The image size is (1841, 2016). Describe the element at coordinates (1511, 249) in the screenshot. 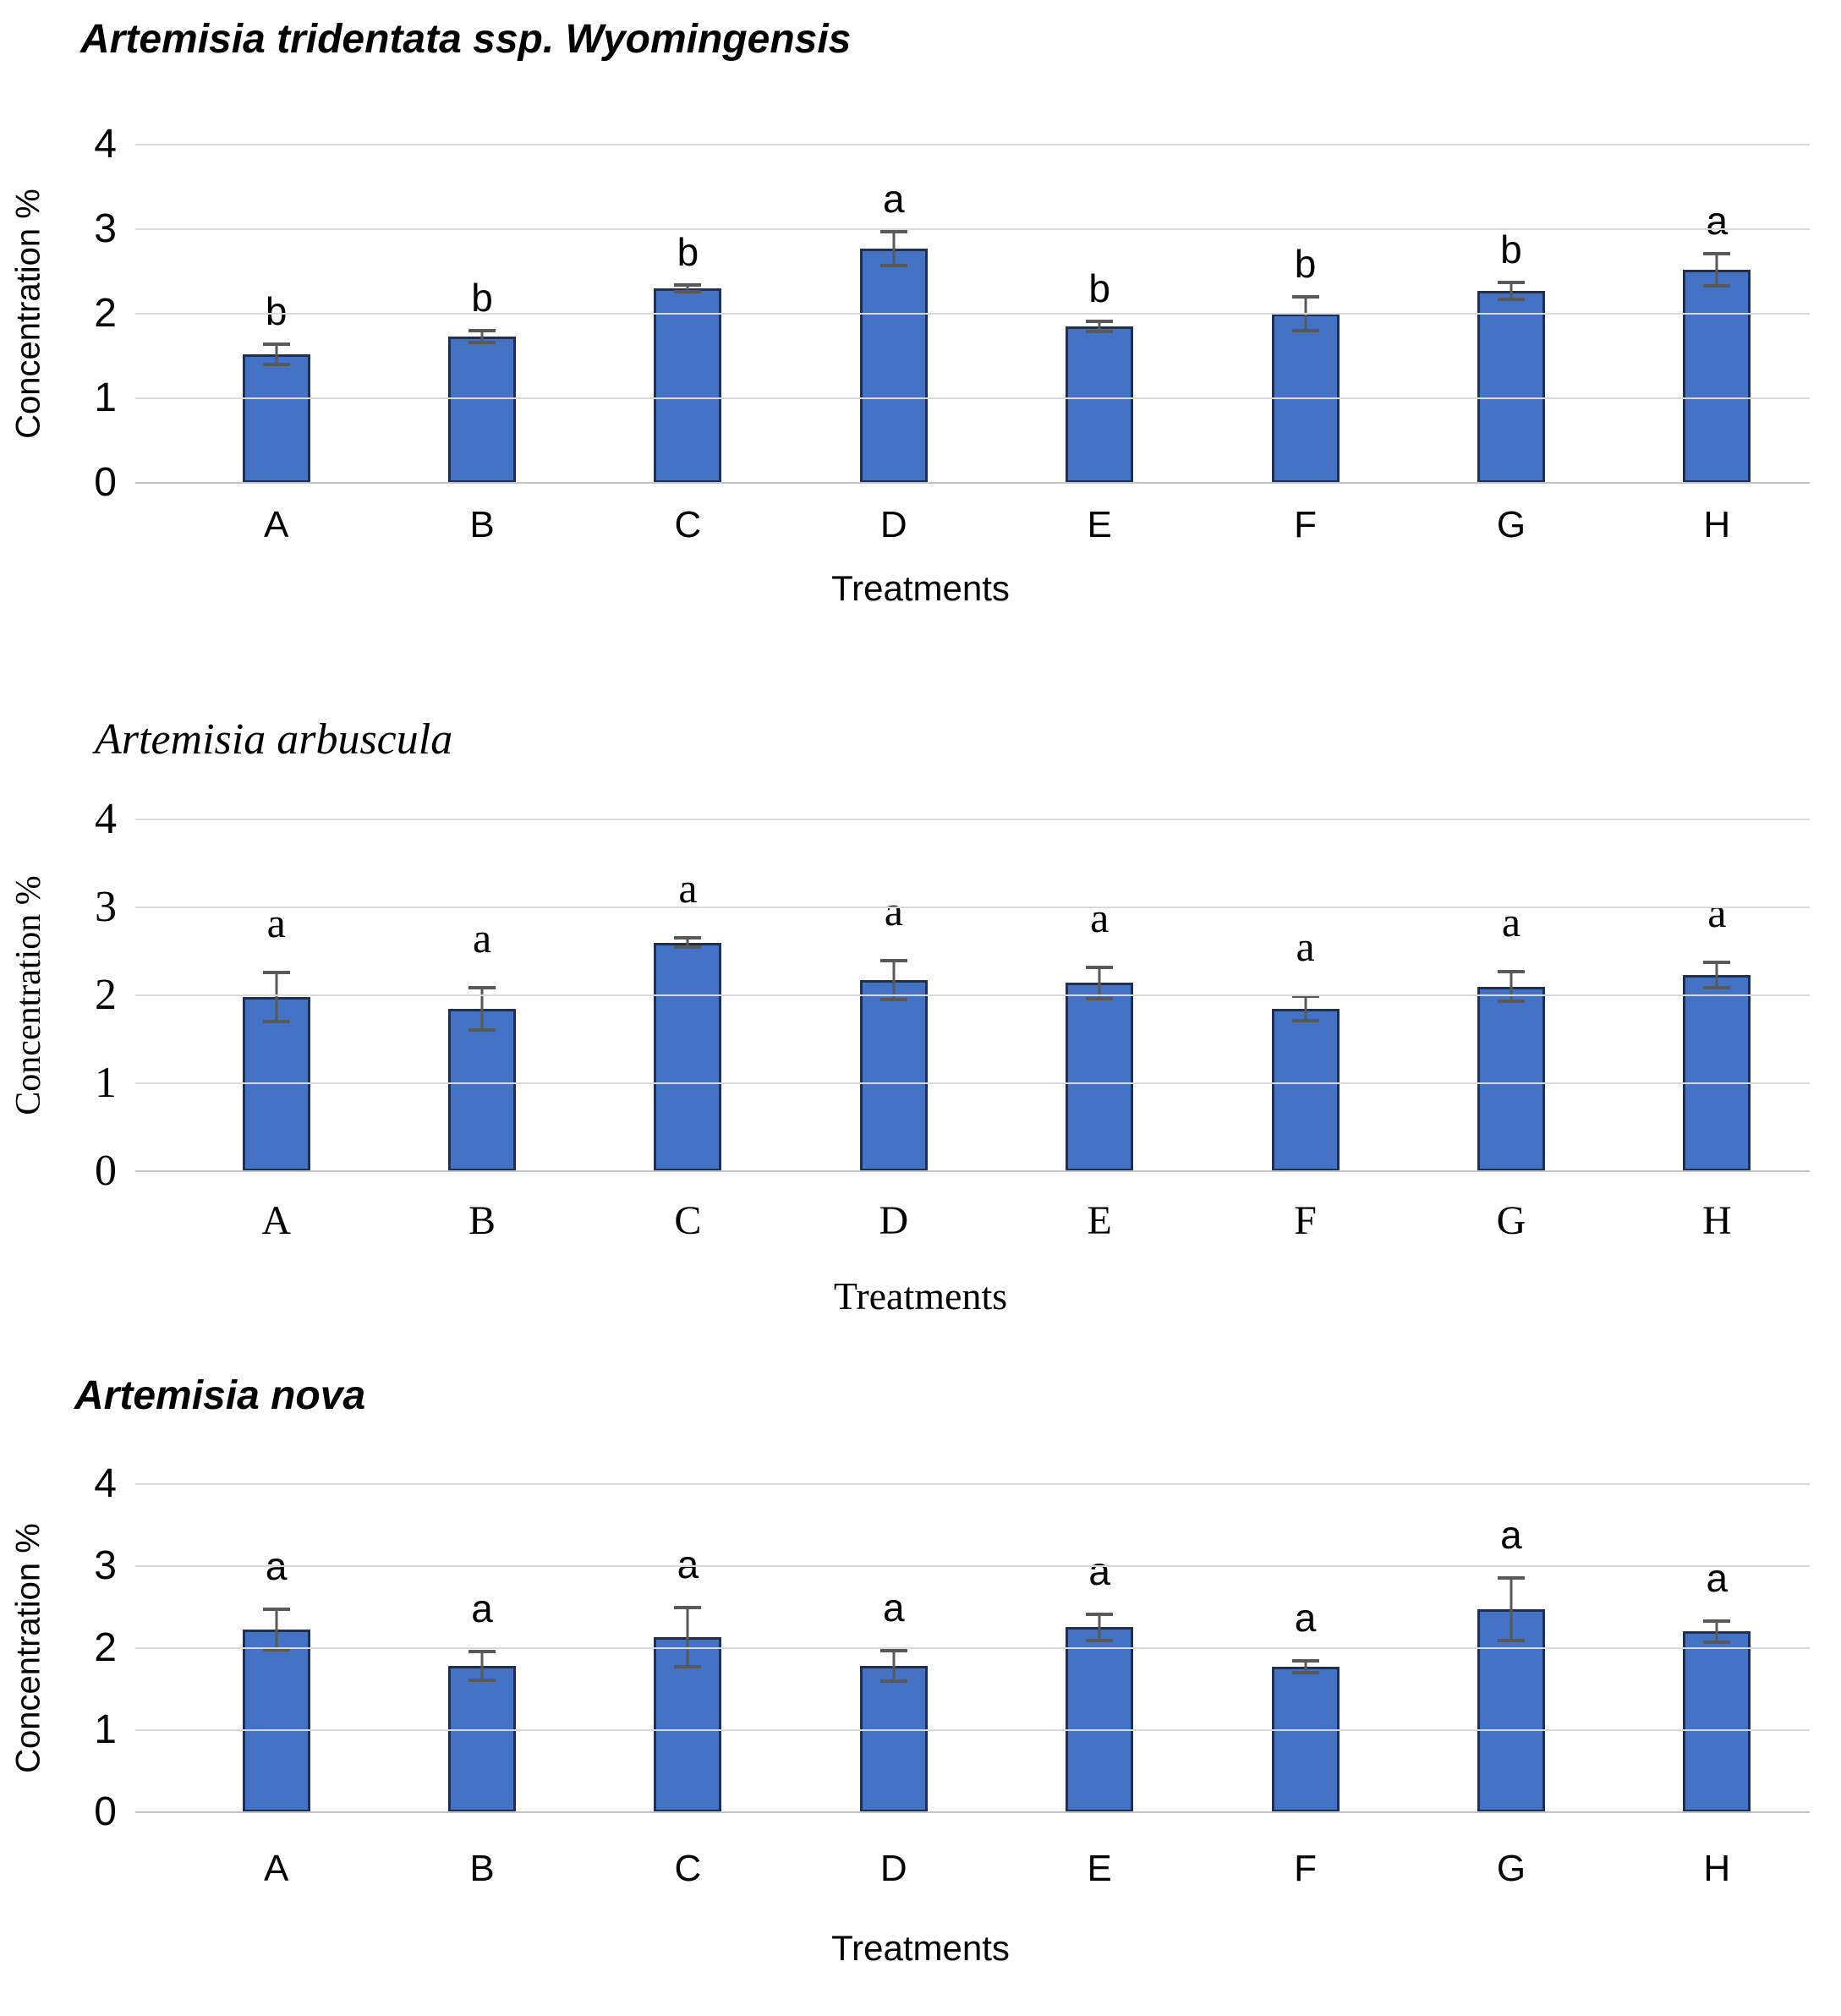

I see `sig-label-G: b` at that location.